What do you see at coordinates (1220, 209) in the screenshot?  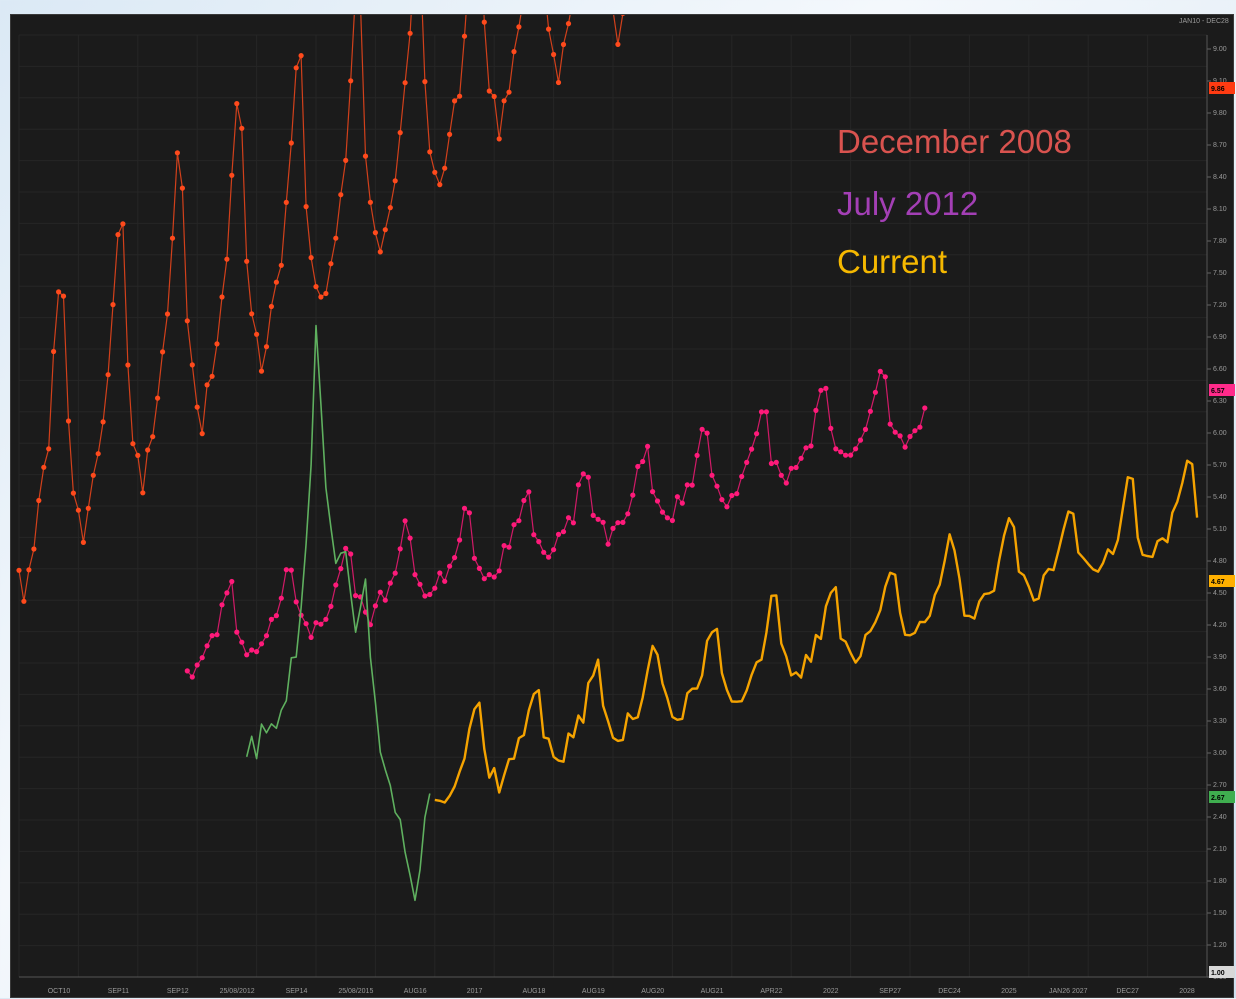 I see `y-tick-label: 8.10` at bounding box center [1220, 209].